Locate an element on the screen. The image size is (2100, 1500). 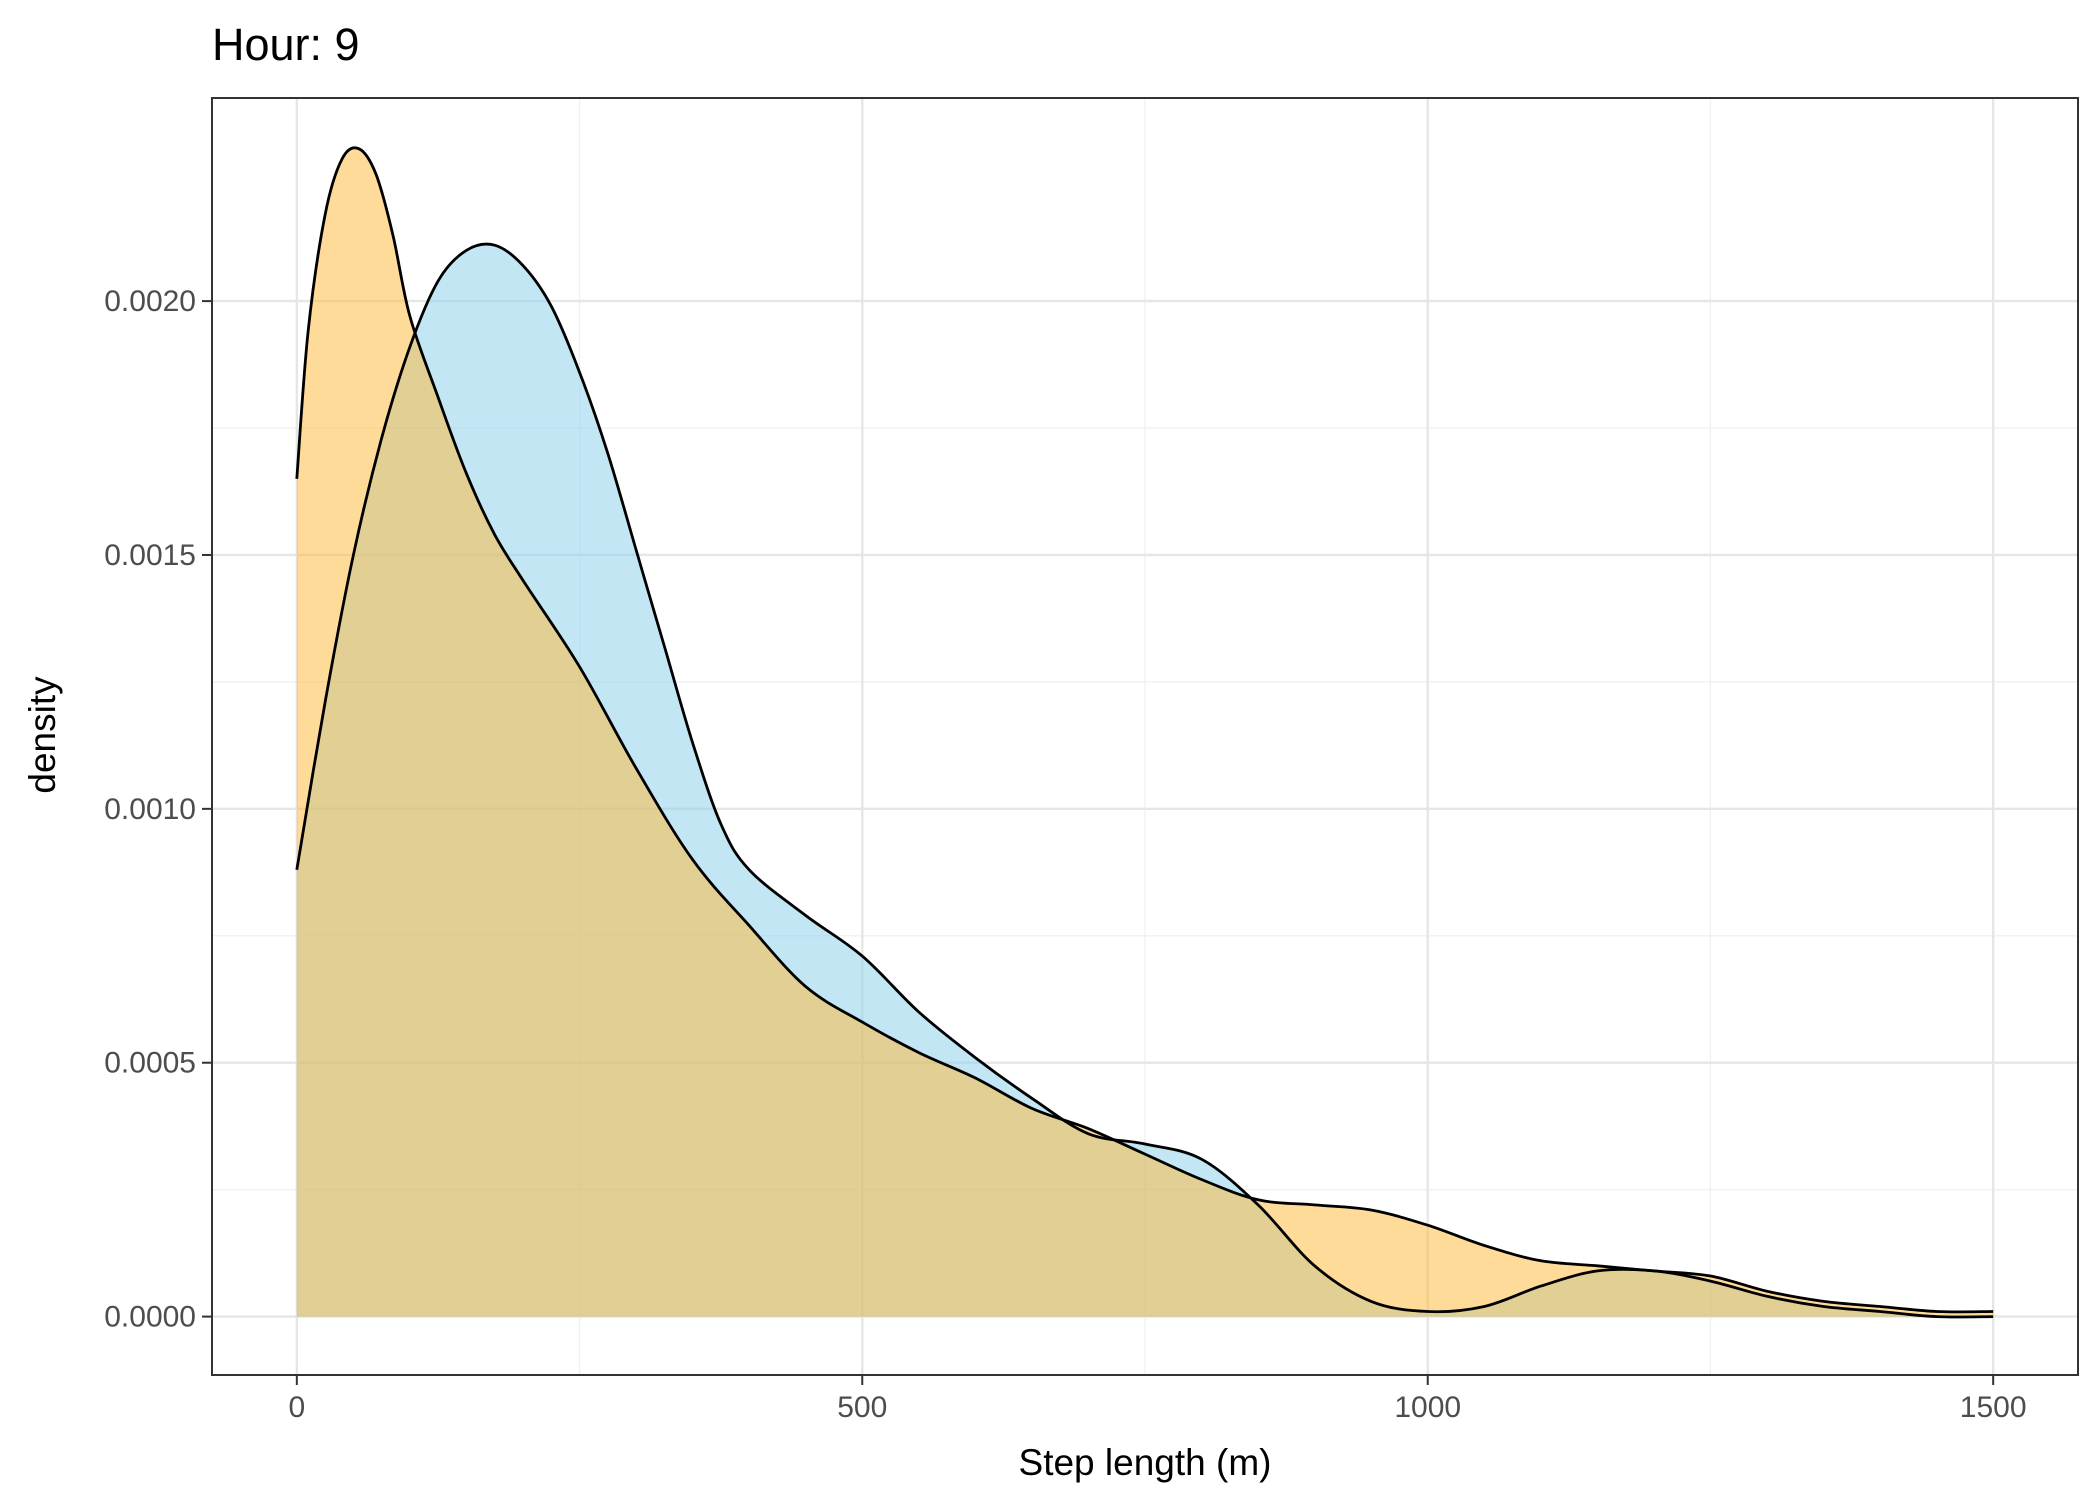
chart-title: Hour: 9 is located at coordinates (286, 44).